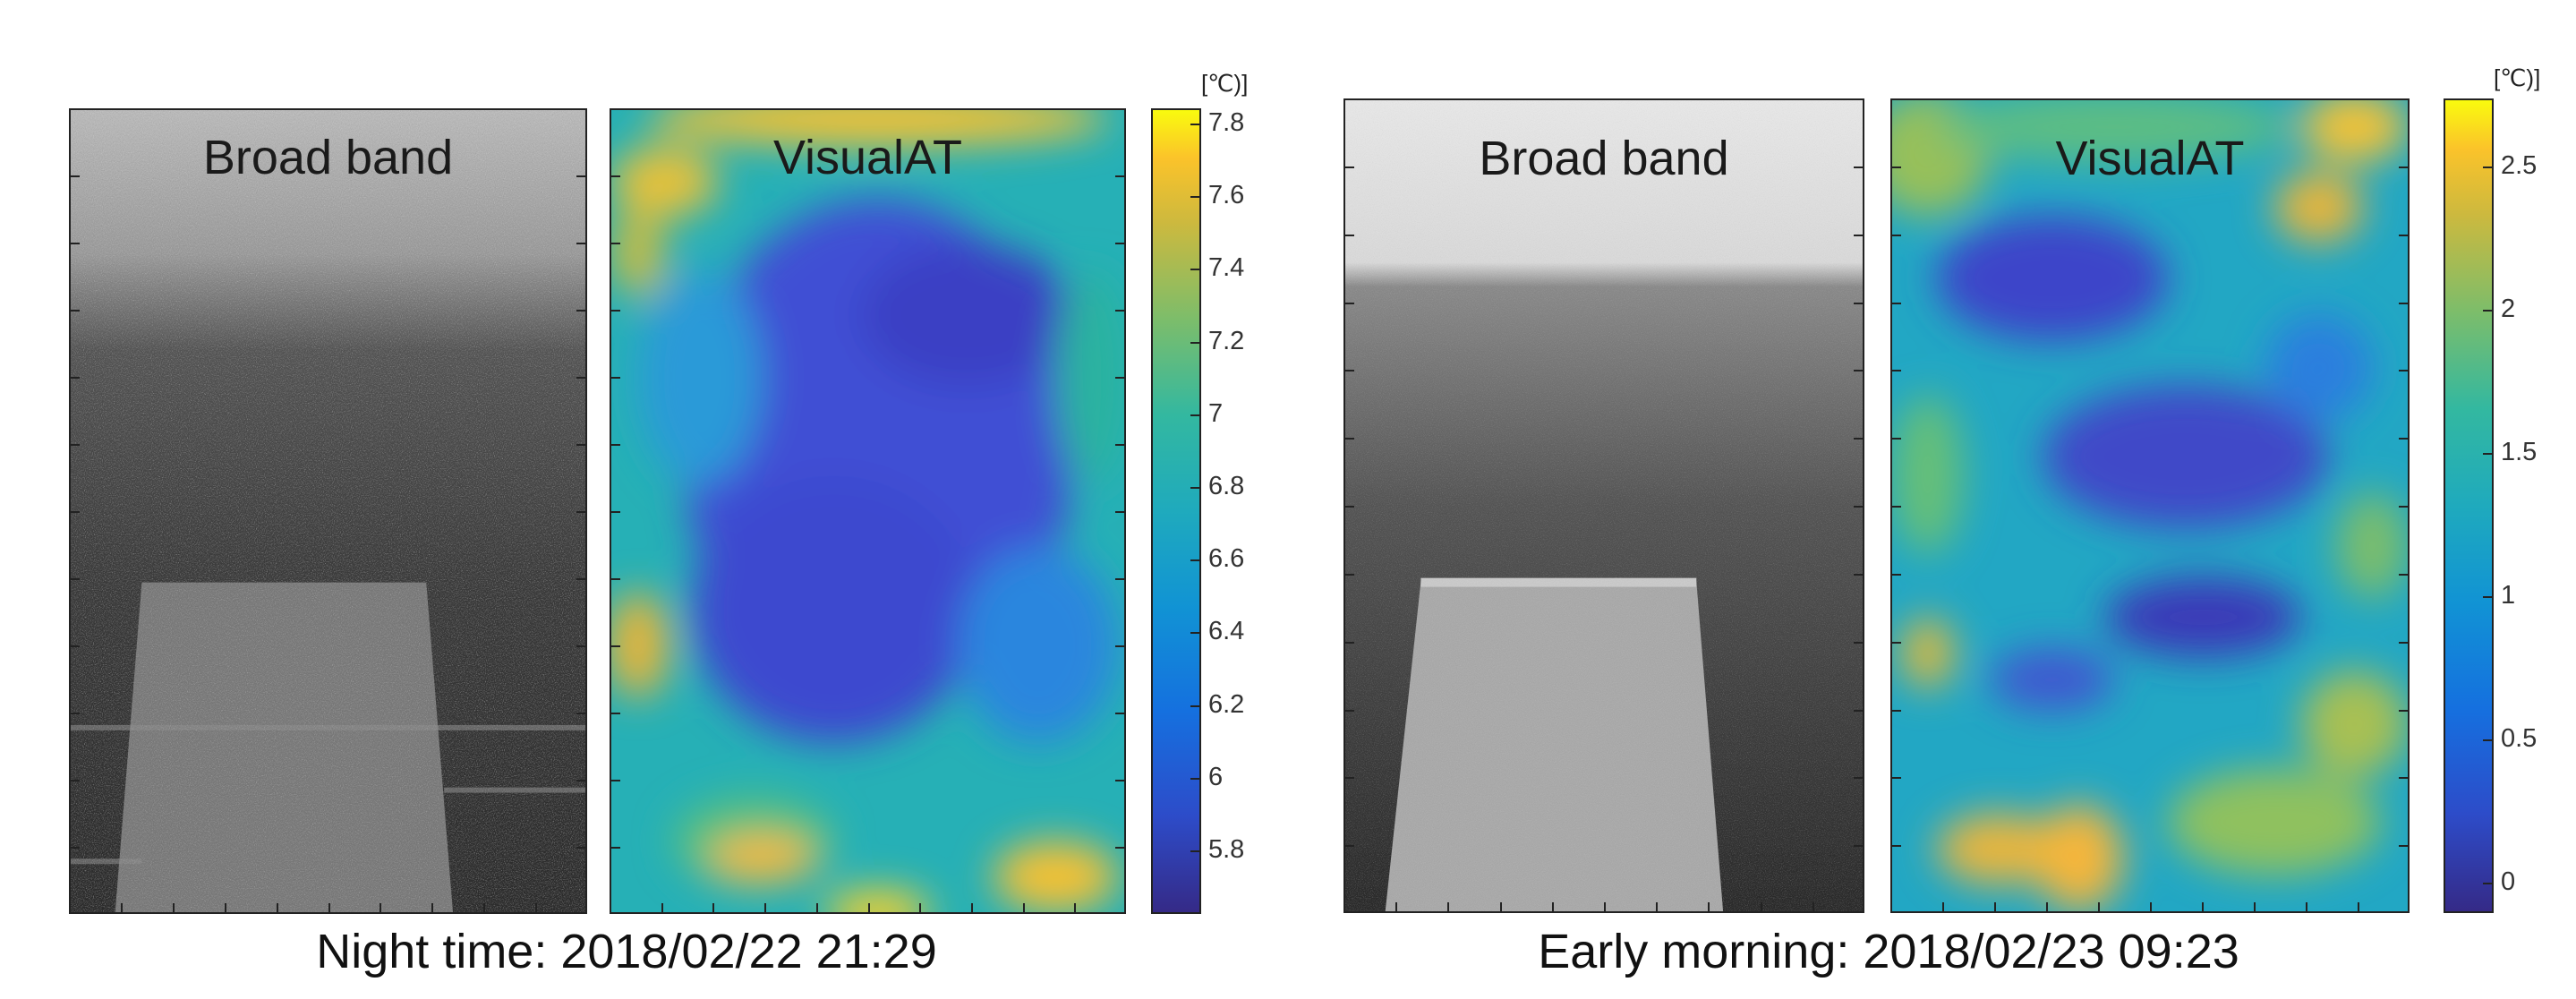 This screenshot has height=999, width=2576. Describe the element at coordinates (2517, 77) in the screenshot. I see `morning-colorbar-unit: [℃)]` at that location.